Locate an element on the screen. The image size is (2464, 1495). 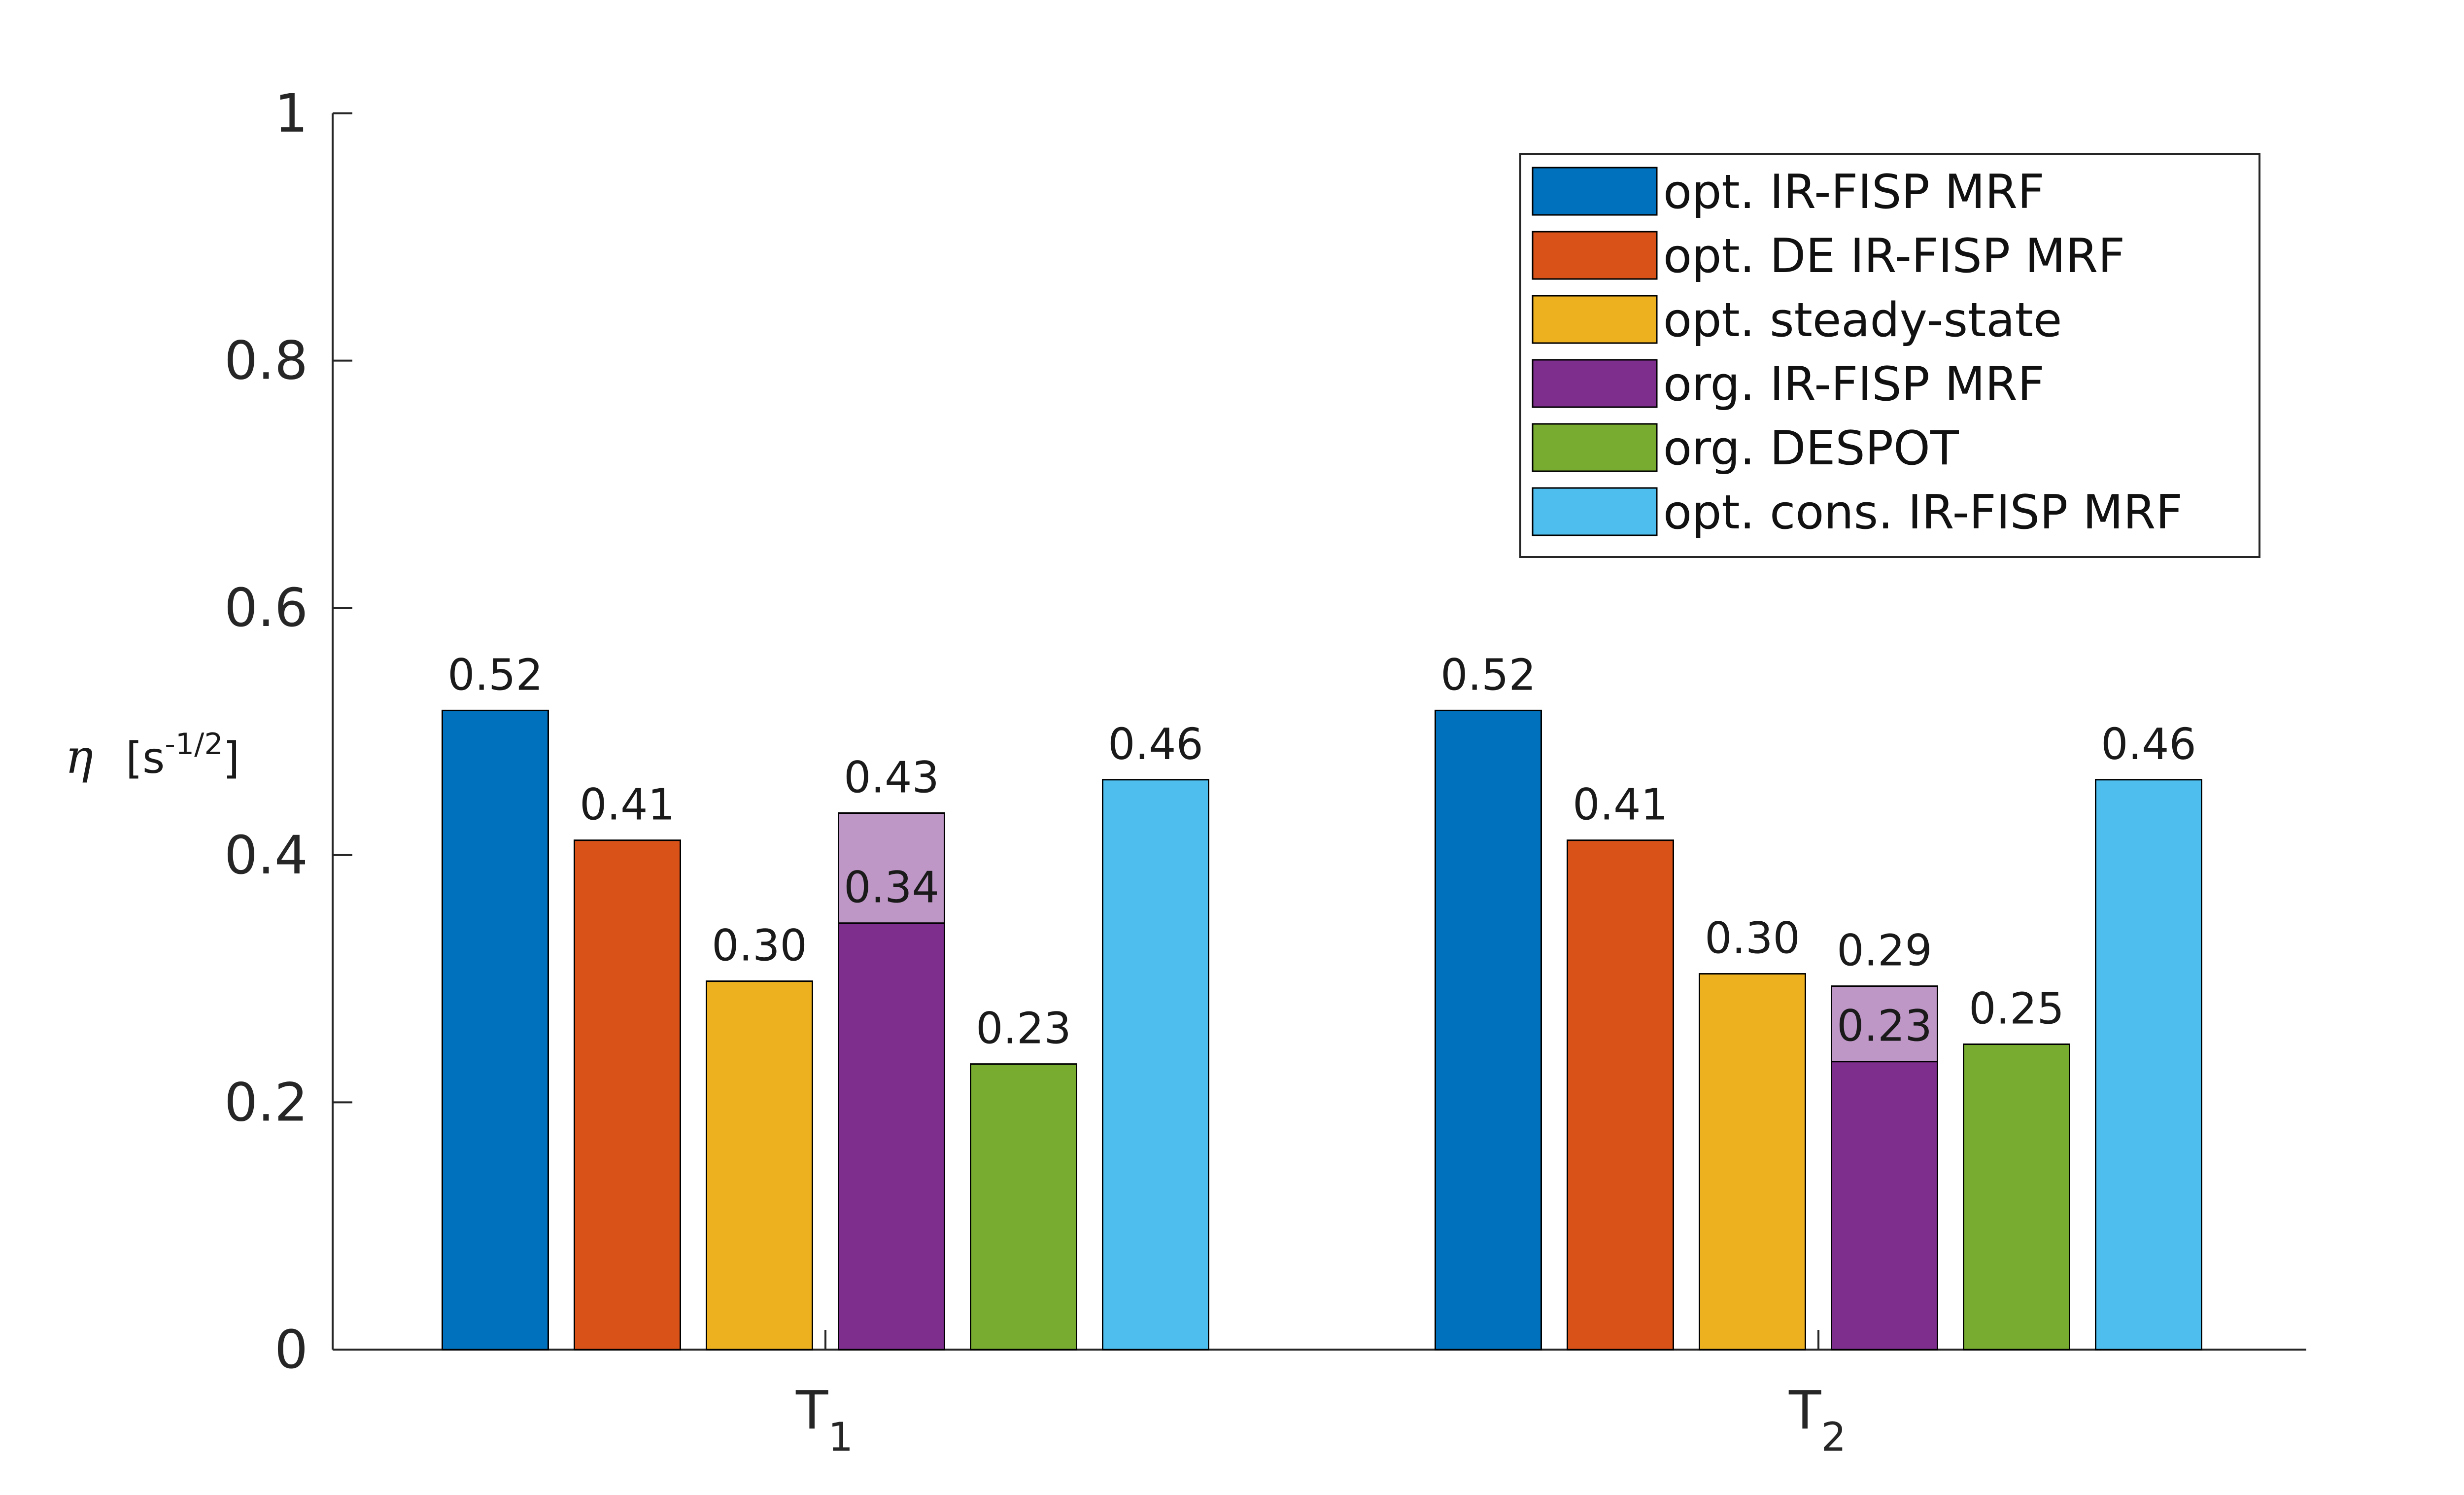
legend-entry: opt. cons. IR-FISP MRF is located at coordinates (1923, 513).